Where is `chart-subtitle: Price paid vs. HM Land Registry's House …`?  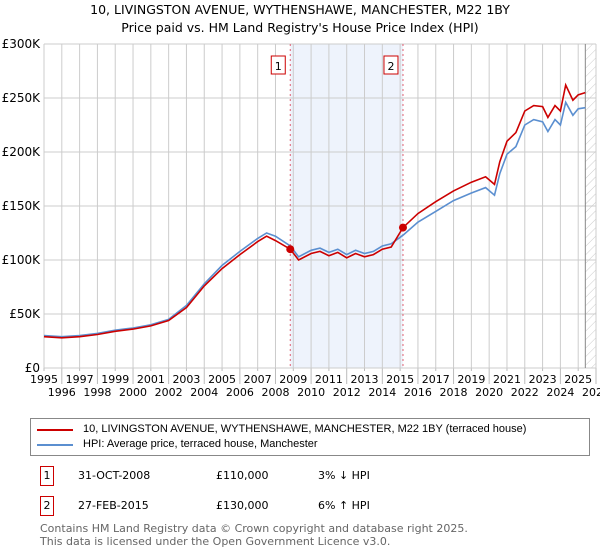 chart-subtitle: Price paid vs. HM Land Registry's House … is located at coordinates (300, 27).